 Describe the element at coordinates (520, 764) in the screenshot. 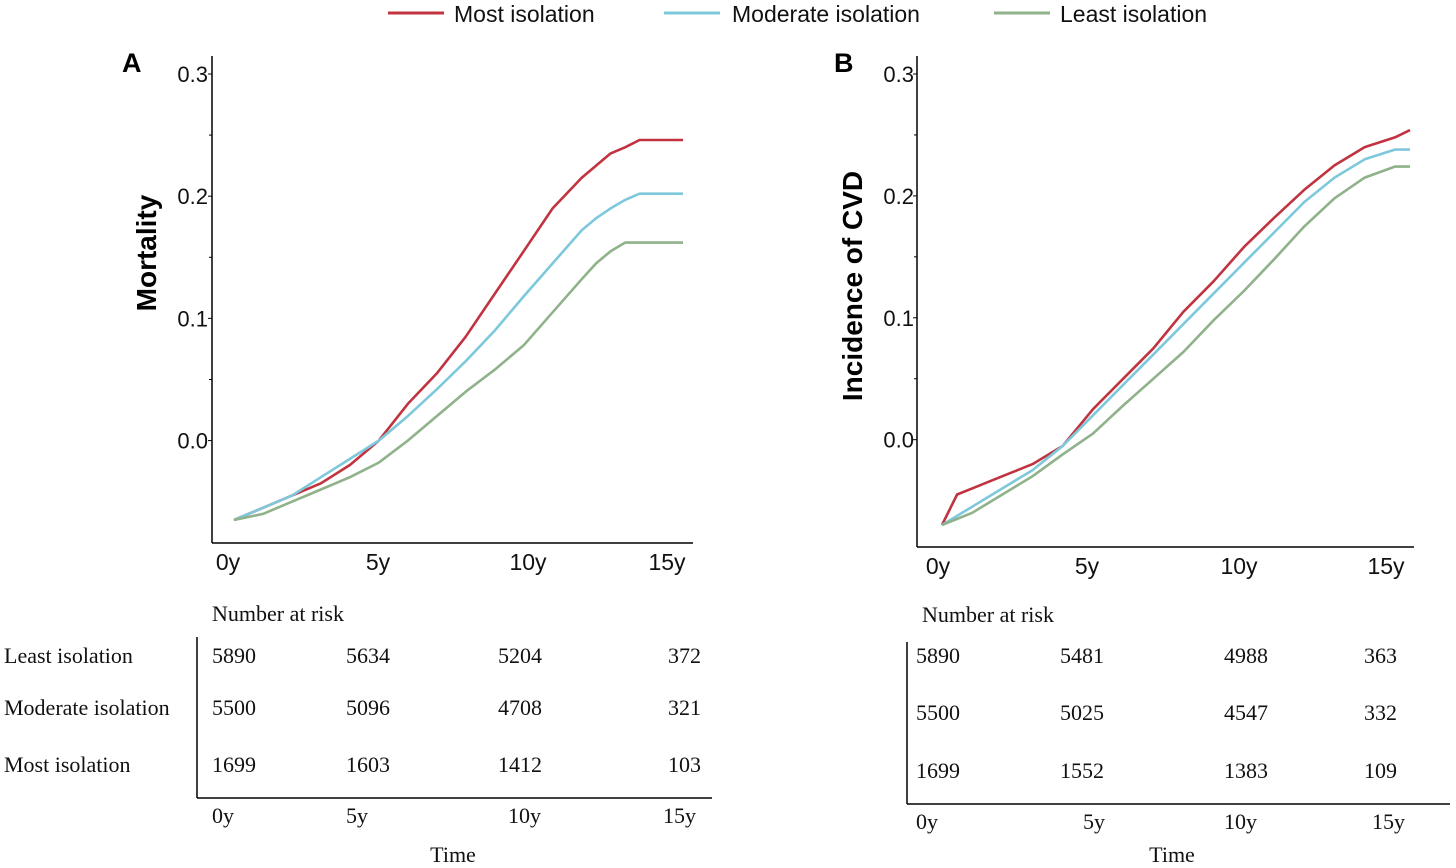

I see `risk-table-cell: 1412` at that location.